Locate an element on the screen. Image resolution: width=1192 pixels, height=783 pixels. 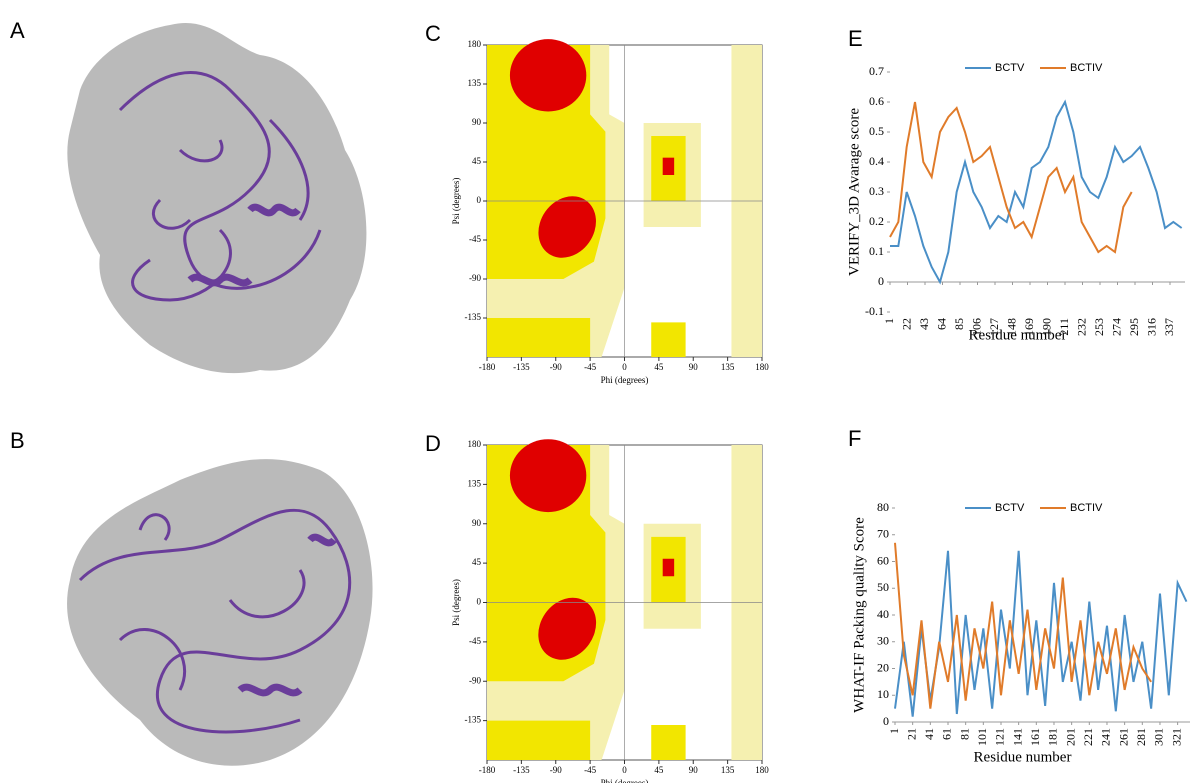
x-tick-label: 81 is located at coordinates (964, 734).